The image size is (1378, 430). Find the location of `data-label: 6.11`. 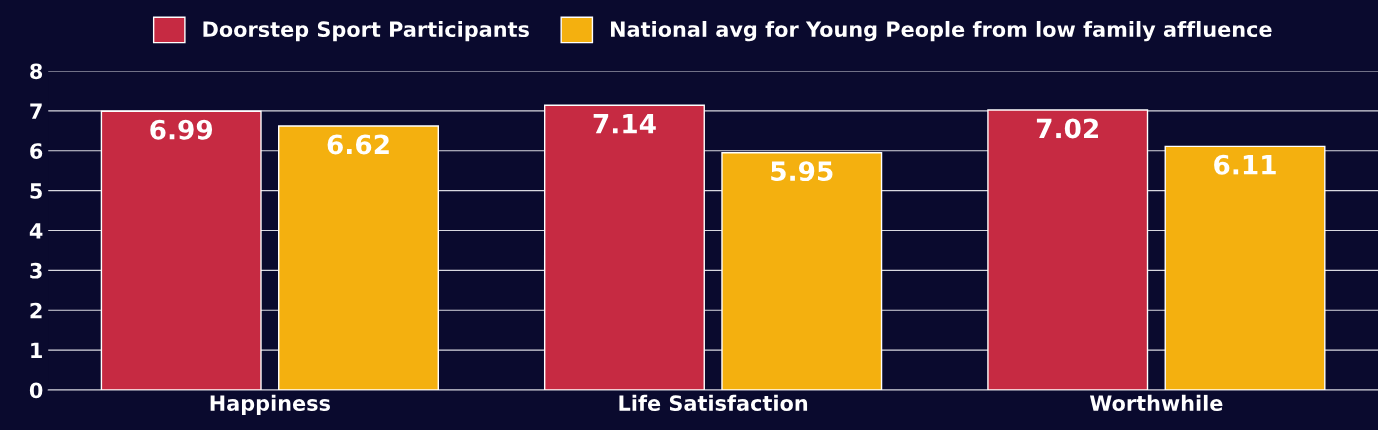

data-label: 6.11 is located at coordinates (1245, 164).